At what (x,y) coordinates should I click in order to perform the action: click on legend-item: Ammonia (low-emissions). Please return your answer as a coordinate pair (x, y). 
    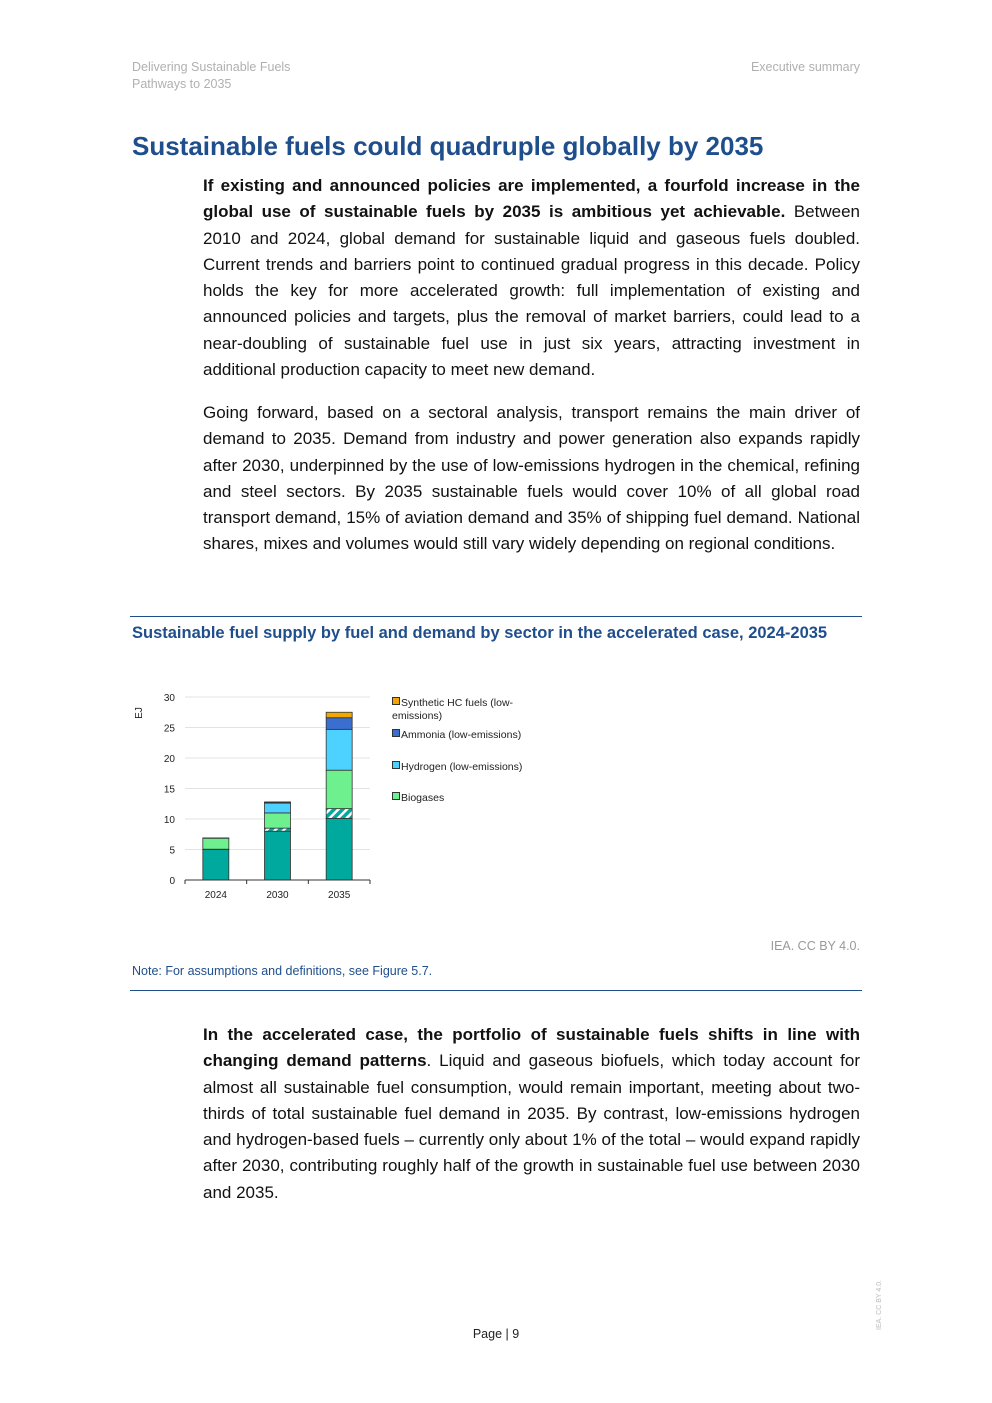
    Looking at the image, I should click on (467, 735).